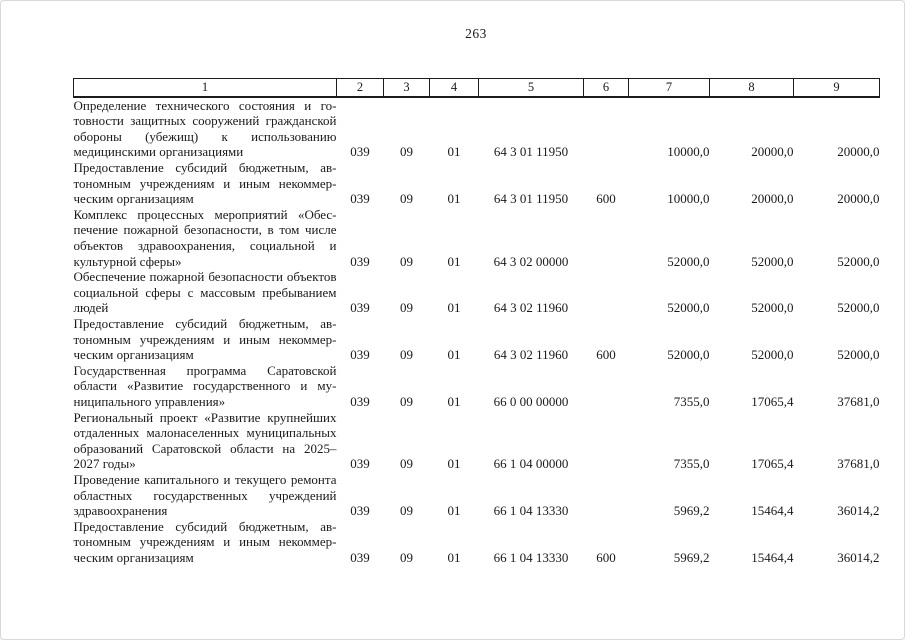 Image resolution: width=905 pixels, height=640 pixels. I want to click on header-col-9: 9, so click(836, 88).